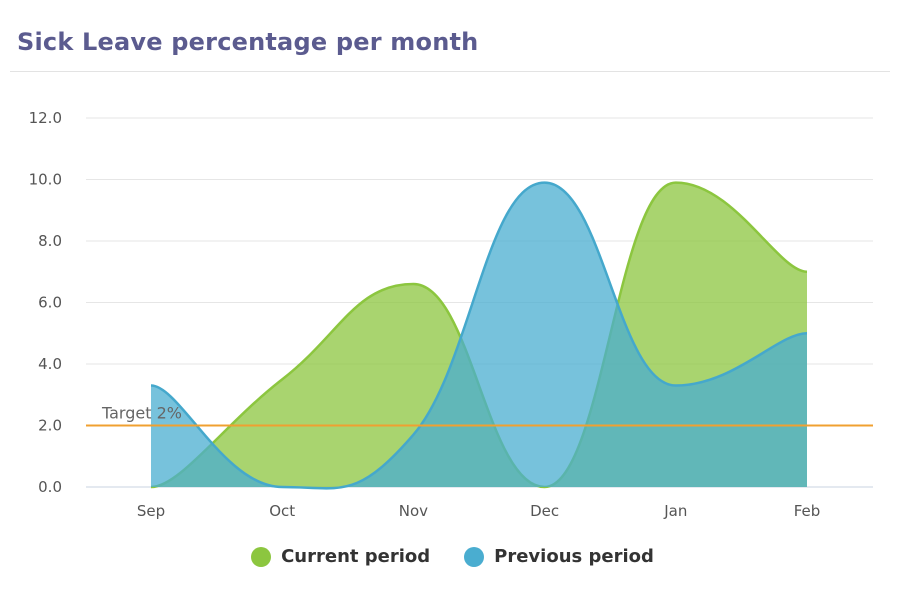 This screenshot has height=605, width=905. Describe the element at coordinates (50, 241) in the screenshot. I see `y-tick-label: 8.0` at that location.